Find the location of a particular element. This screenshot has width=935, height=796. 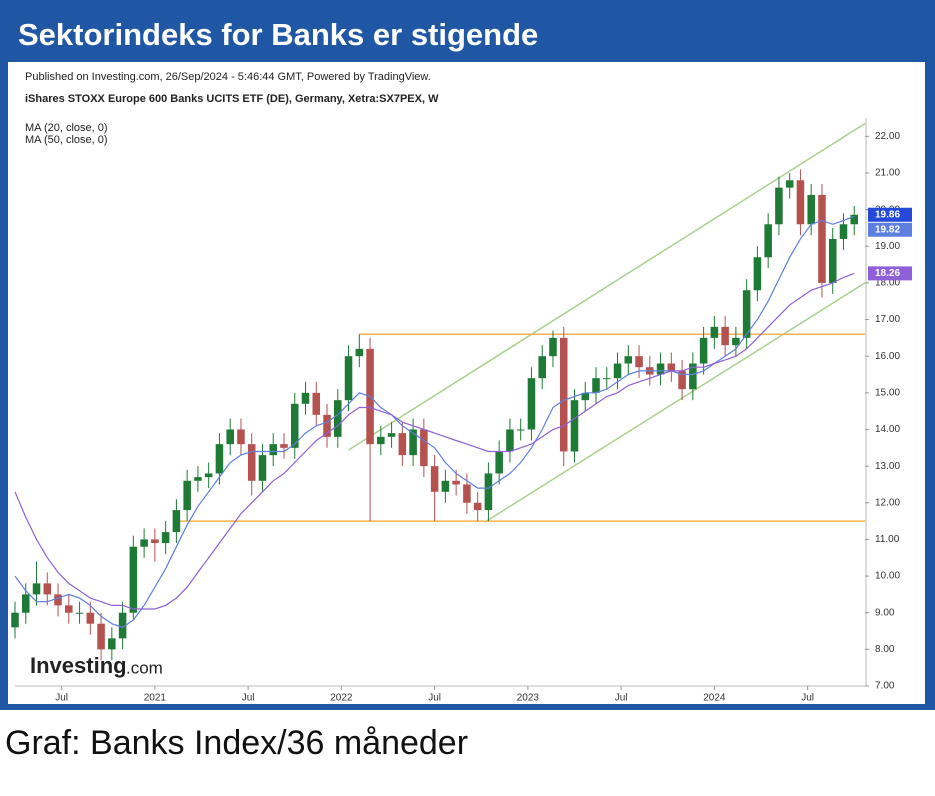

x-tick-label: 2023 is located at coordinates (528, 698).